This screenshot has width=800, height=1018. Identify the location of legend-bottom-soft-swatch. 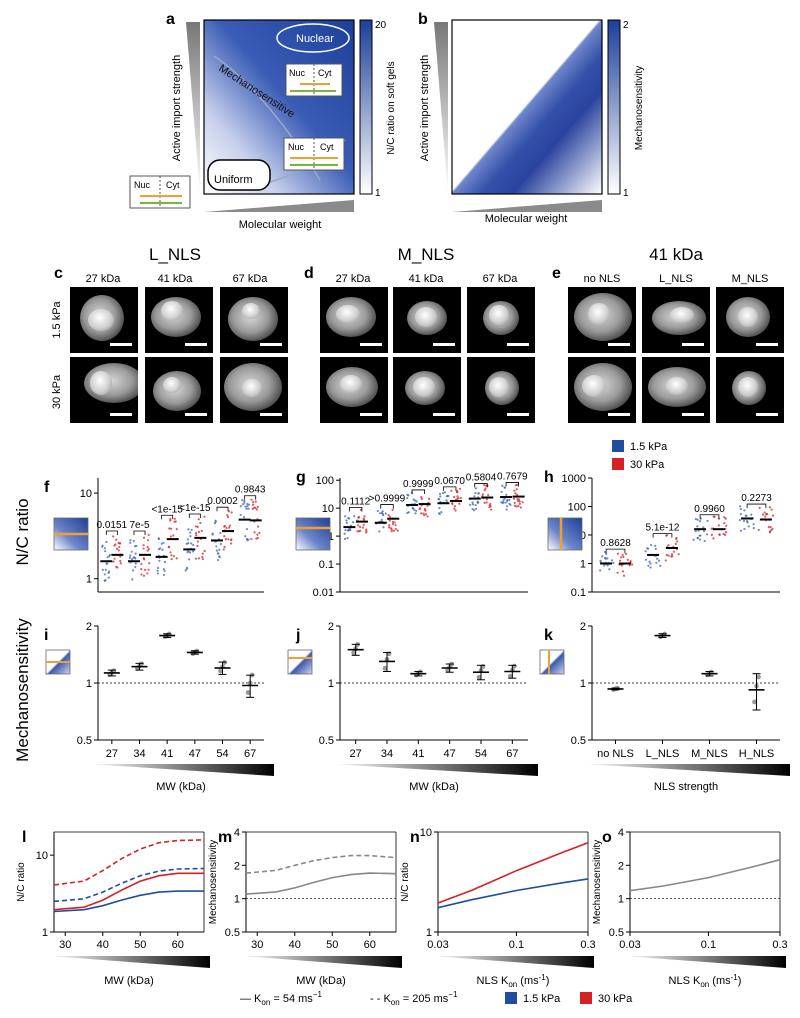
(511, 998).